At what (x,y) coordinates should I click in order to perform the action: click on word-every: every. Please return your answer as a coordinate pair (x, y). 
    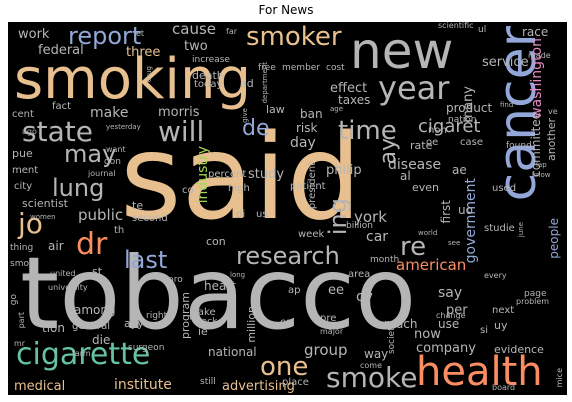
    Looking at the image, I should click on (495, 275).